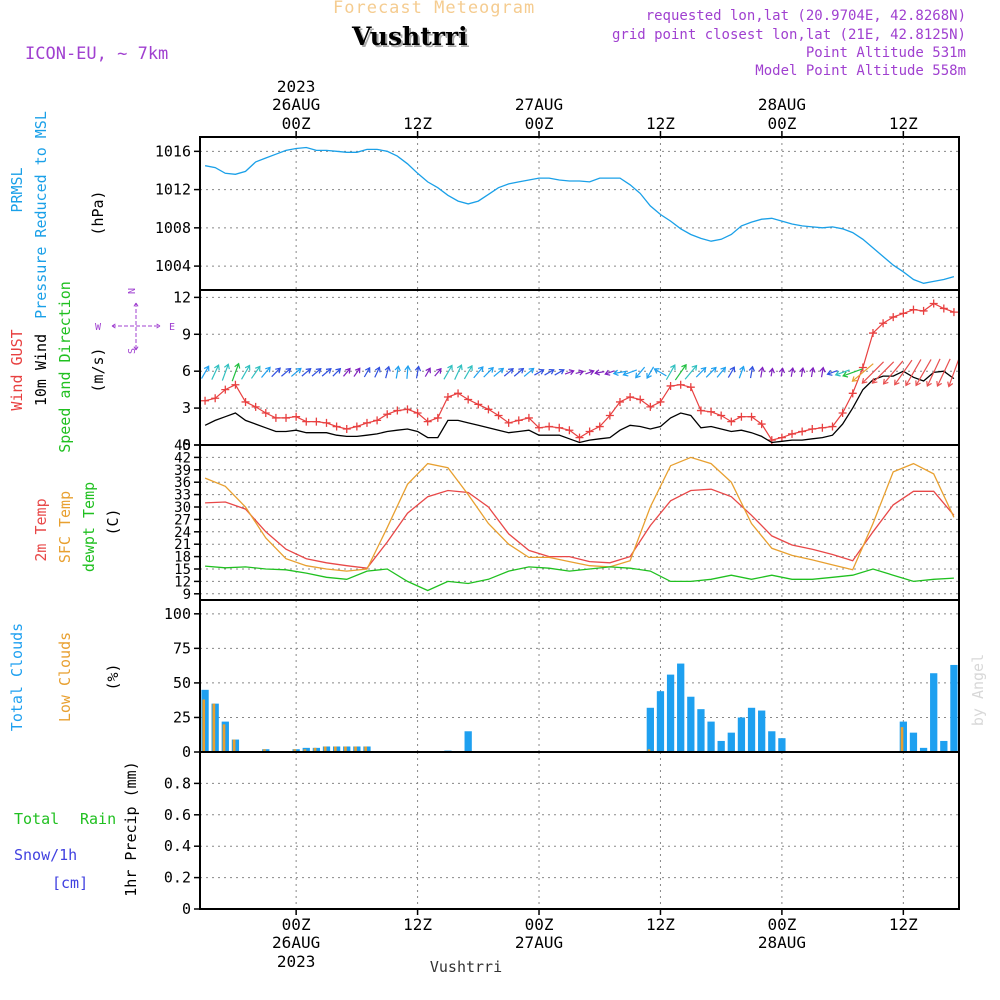 The height and width of the screenshot is (1000, 1000). Describe the element at coordinates (296, 104) in the screenshot. I see `top-date-label: 26AUG` at that location.